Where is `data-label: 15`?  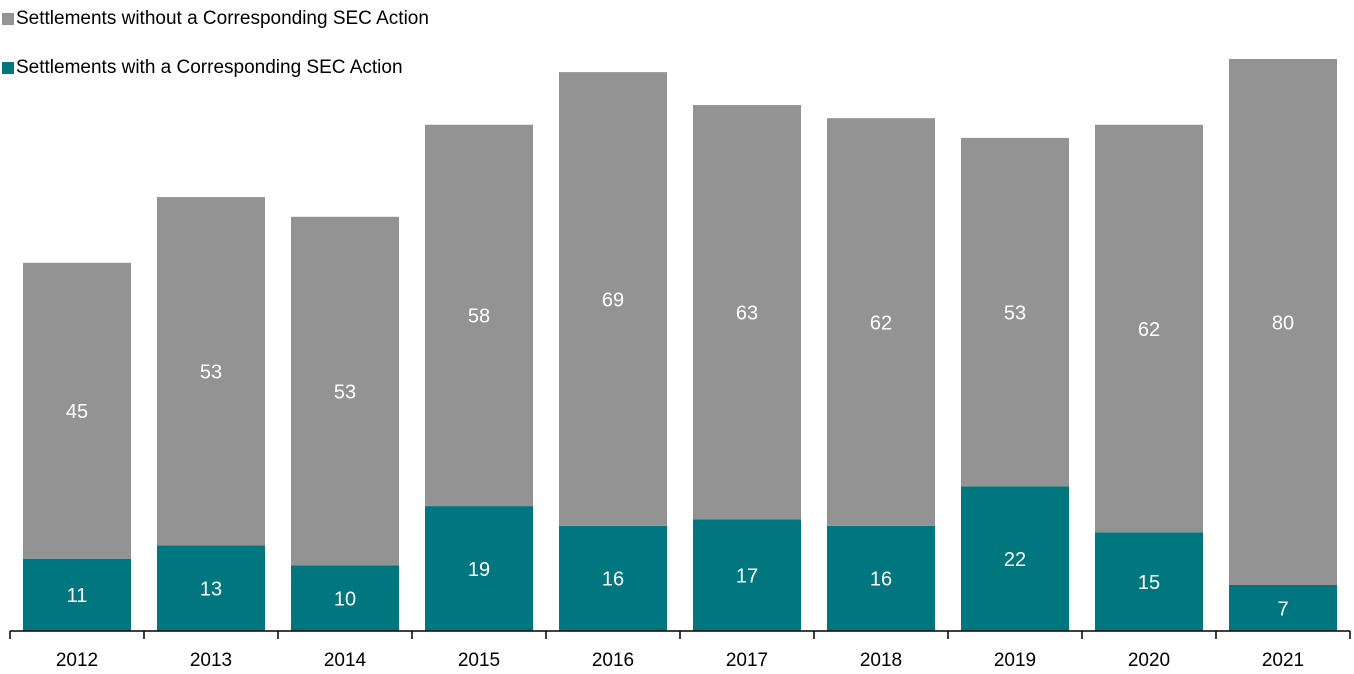
data-label: 15 is located at coordinates (1149, 583).